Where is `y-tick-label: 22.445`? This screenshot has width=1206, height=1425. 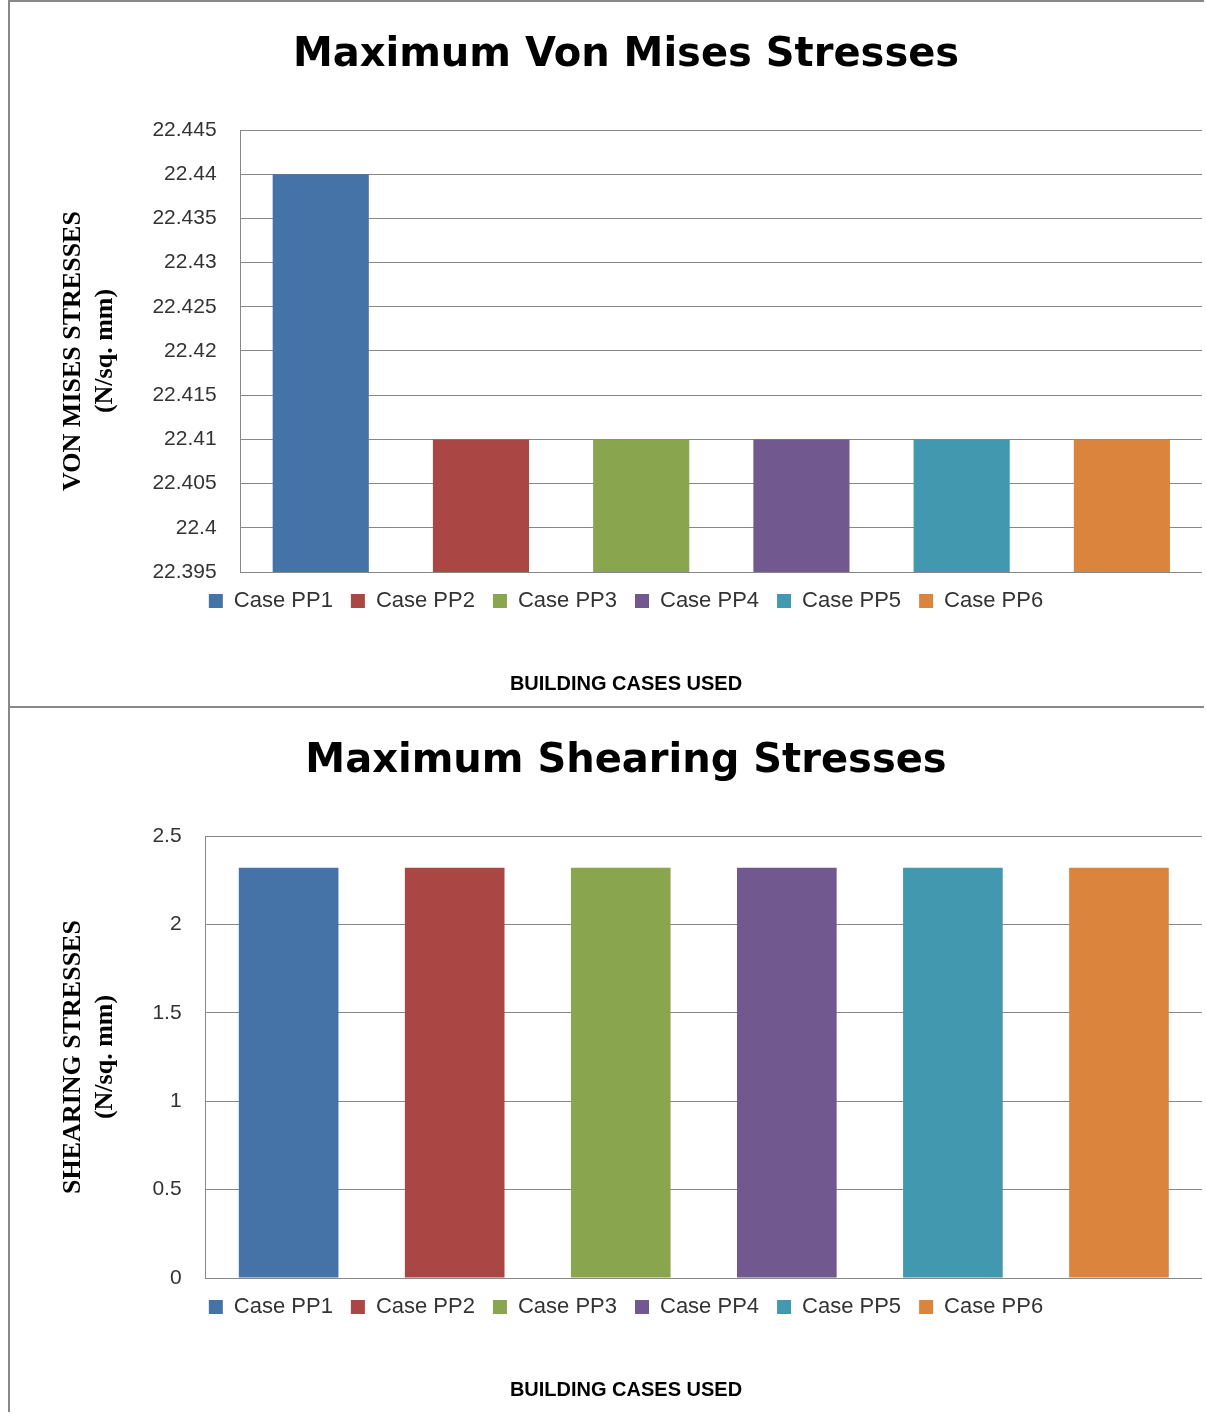 y-tick-label: 22.445 is located at coordinates (184, 128).